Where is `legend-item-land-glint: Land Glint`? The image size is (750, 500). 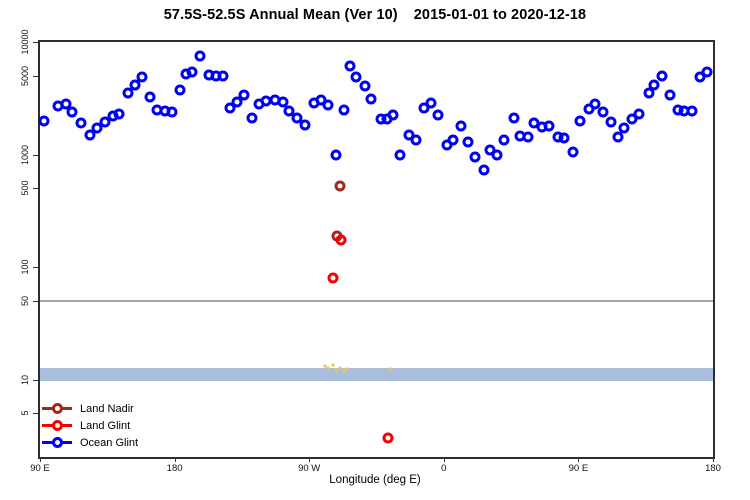
legend-item-land-glint: Land Glint is located at coordinates (90, 425).